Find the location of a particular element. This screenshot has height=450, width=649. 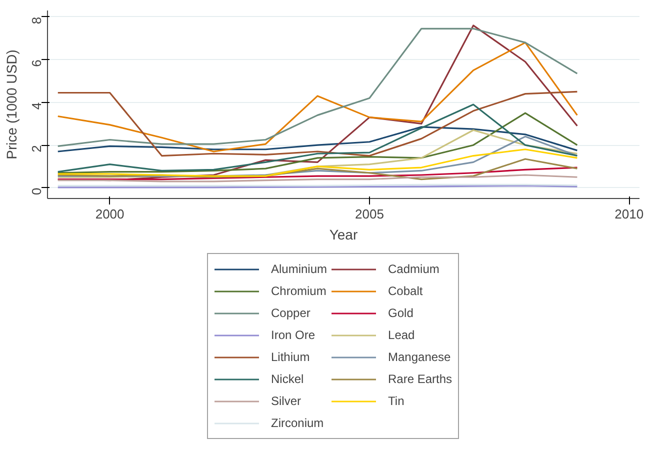

legend-label: Lead is located at coordinates (401, 335).